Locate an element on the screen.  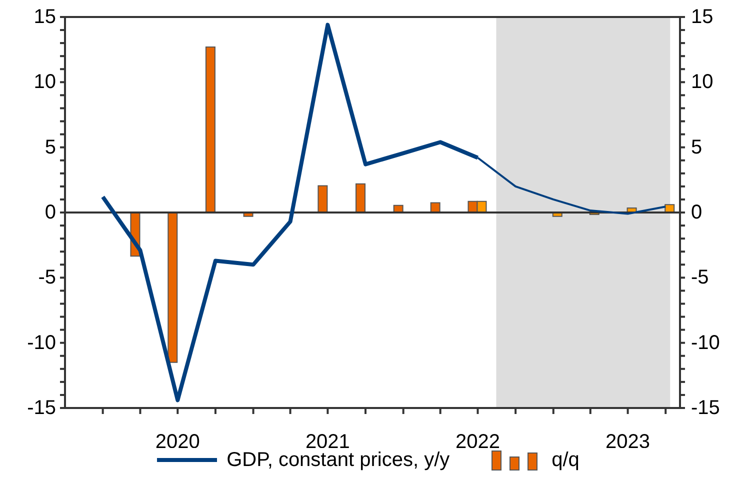
y-tick-label: 10 is located at coordinates (45, 82).